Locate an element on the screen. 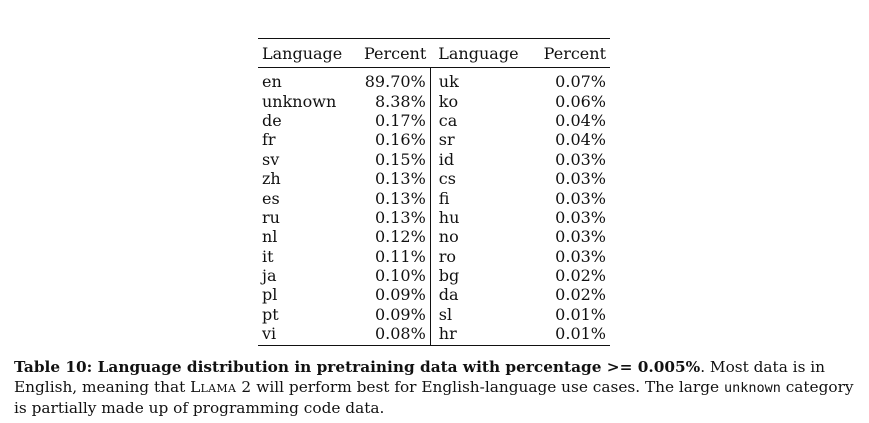 Image resolution: width=869 pixels, height=423 pixels. cell-percent-1: 0.15% is located at coordinates (400, 159).